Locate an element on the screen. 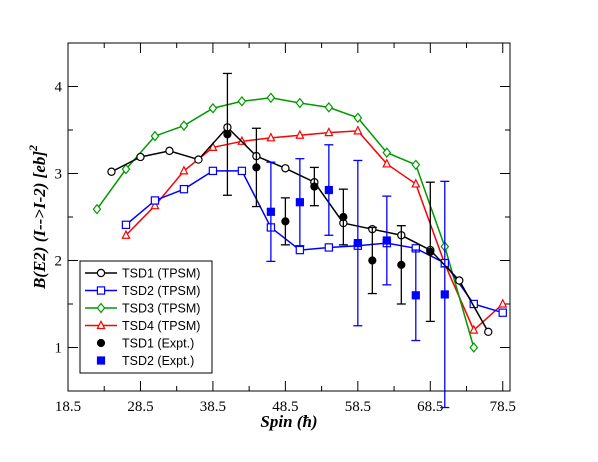 The height and width of the screenshot is (462, 598). legend-label: TSD1 (Expt.) is located at coordinates (158, 344).